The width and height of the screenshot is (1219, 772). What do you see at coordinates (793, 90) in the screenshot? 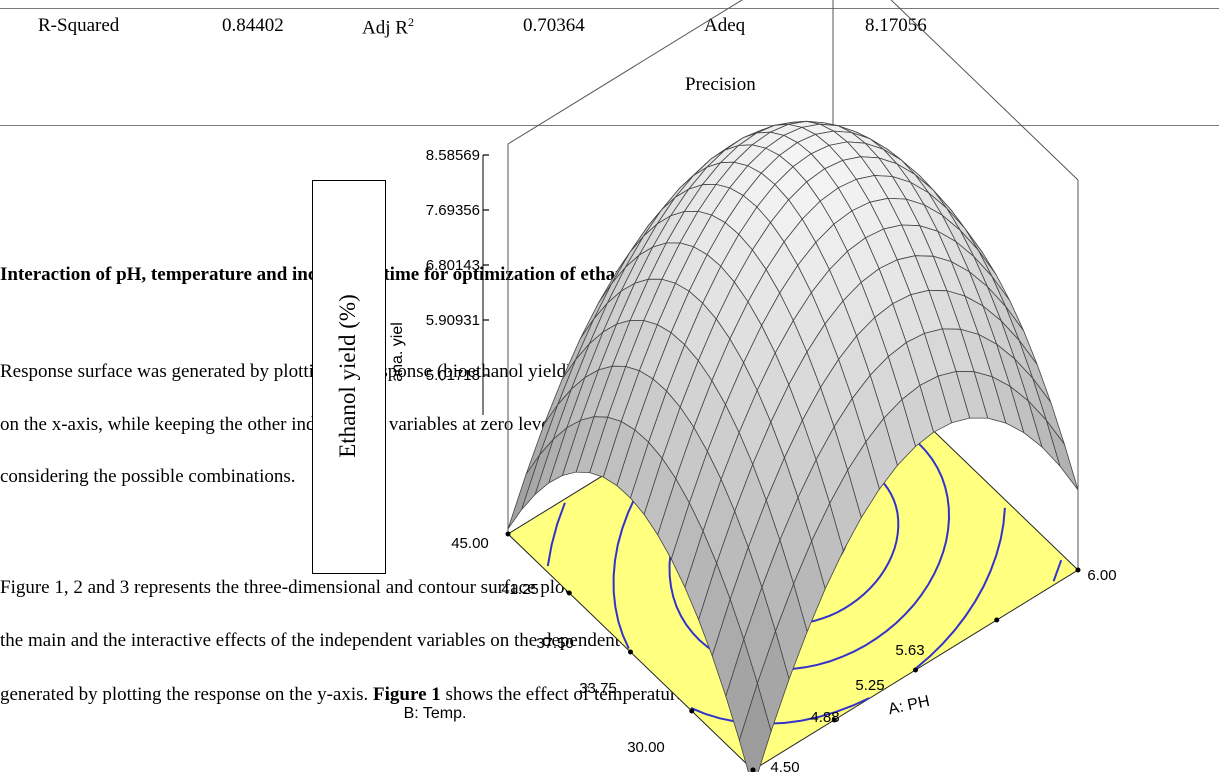
I see `box-top-edge` at bounding box center [793, 90].